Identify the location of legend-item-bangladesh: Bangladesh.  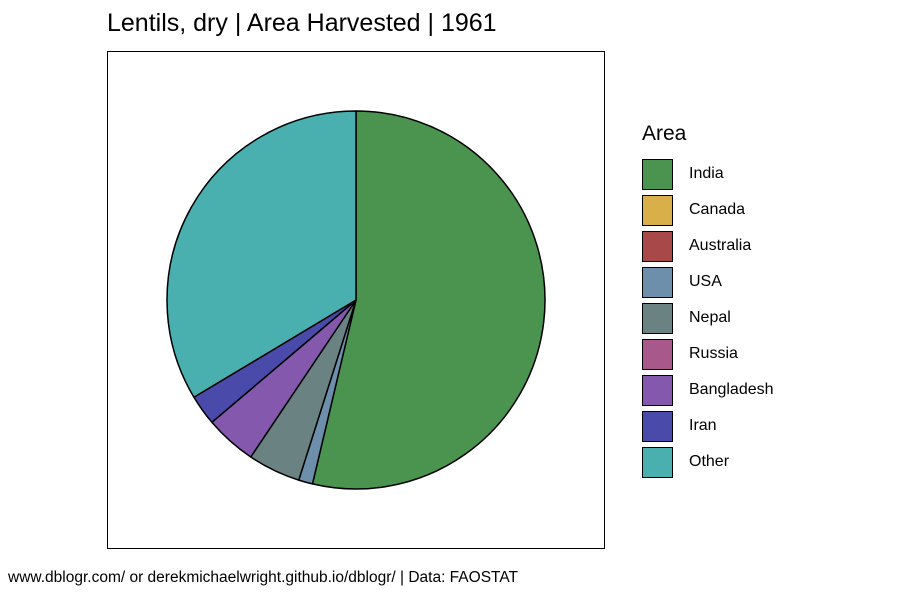
(708, 390).